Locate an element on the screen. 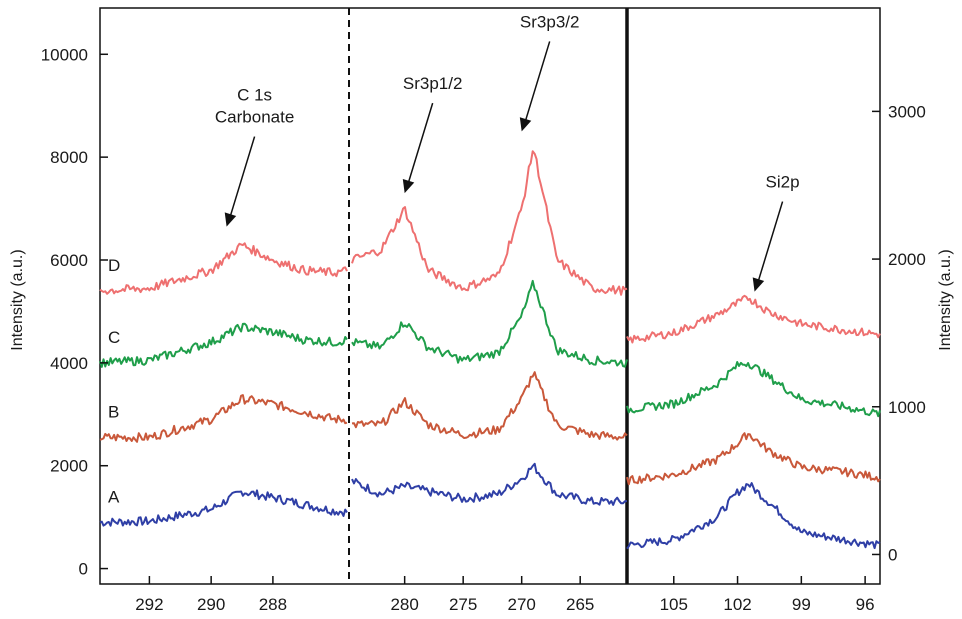 This screenshot has width=962, height=619. annotation-label: Carbonate is located at coordinates (254, 117).